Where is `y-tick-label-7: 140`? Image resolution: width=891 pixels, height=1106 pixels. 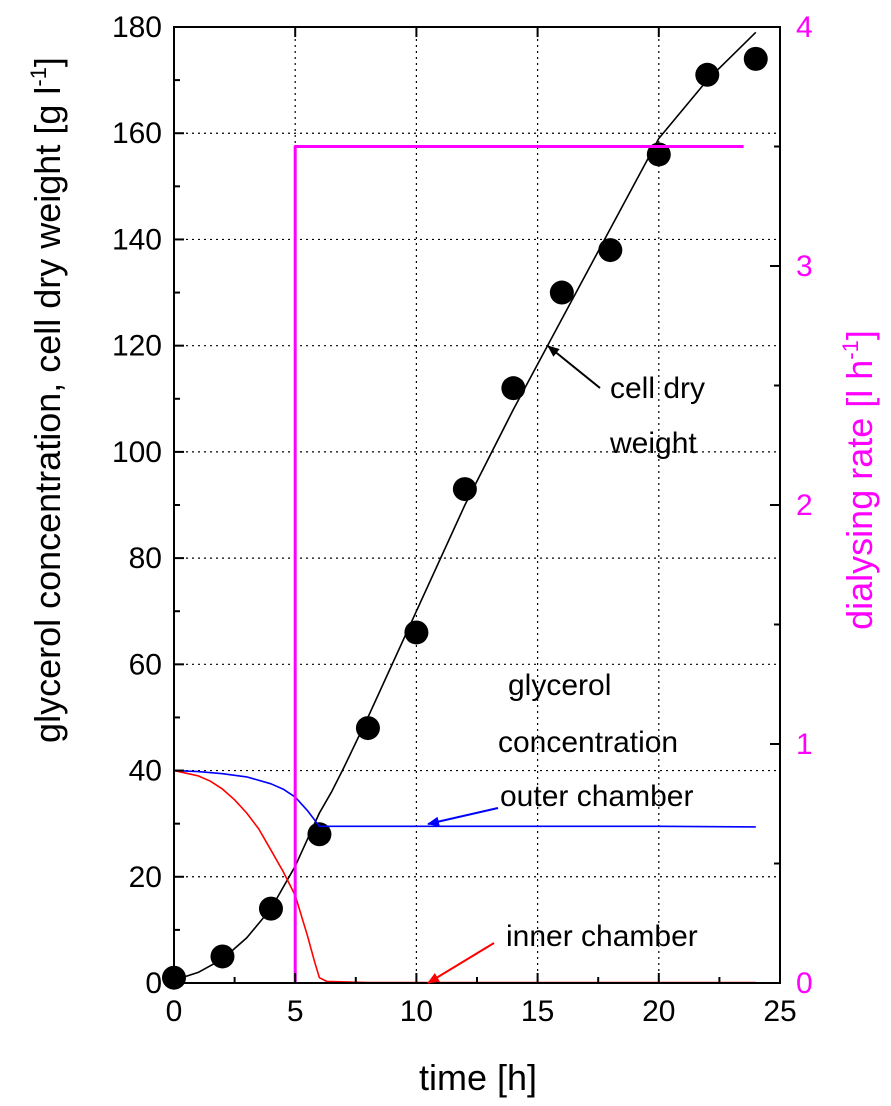
y-tick-label-7: 140 is located at coordinates (137, 239).